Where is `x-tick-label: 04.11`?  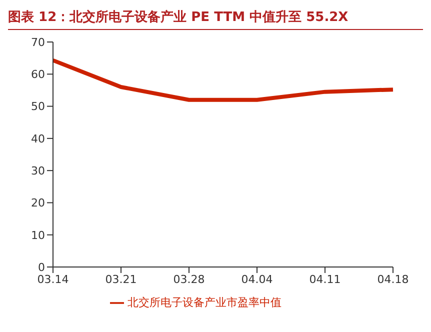 x-tick-label: 04.11 is located at coordinates (325, 279).